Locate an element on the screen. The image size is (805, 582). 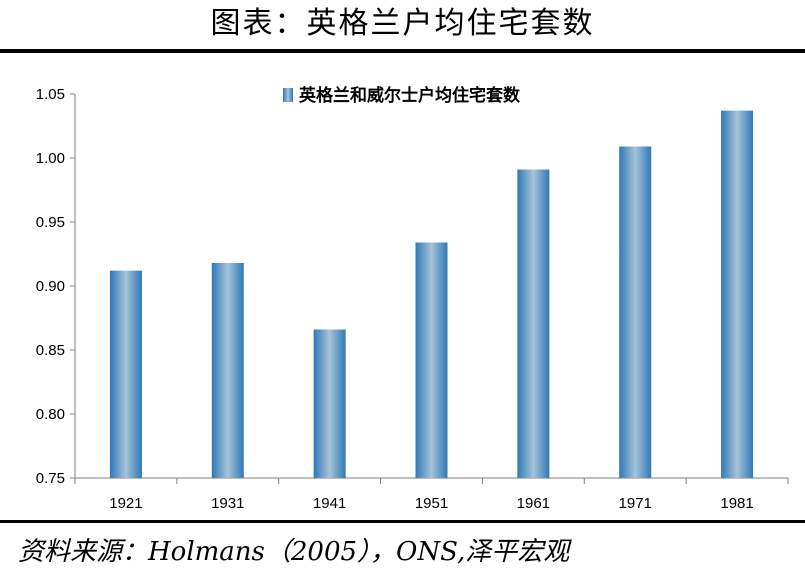
y-axis: 0.75 0.80 0.85 0.90 0.95 1.00 1.05 is located at coordinates (56, 286).